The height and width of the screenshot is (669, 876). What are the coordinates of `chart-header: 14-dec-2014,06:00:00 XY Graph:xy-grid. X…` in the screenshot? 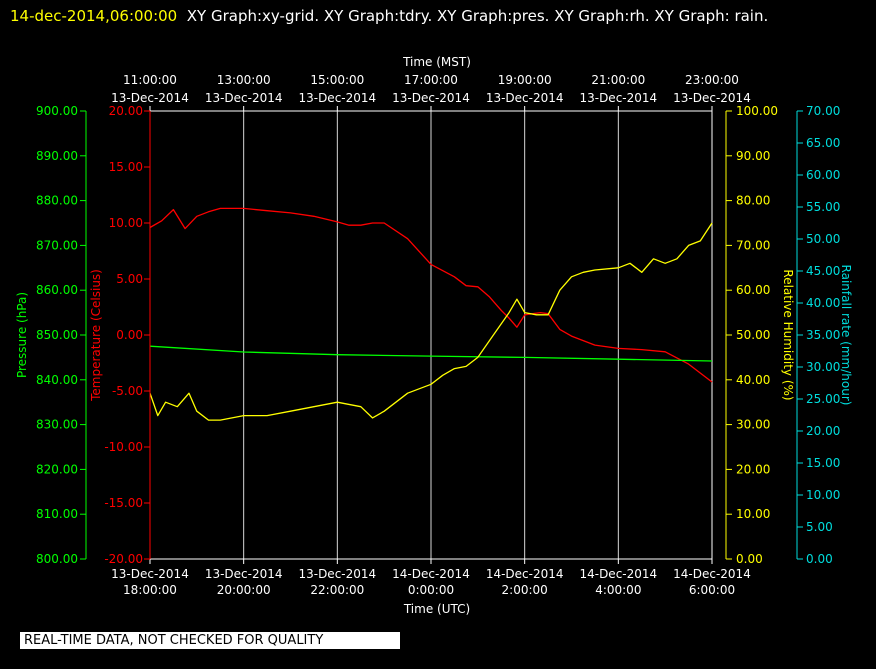 It's located at (435, 16).